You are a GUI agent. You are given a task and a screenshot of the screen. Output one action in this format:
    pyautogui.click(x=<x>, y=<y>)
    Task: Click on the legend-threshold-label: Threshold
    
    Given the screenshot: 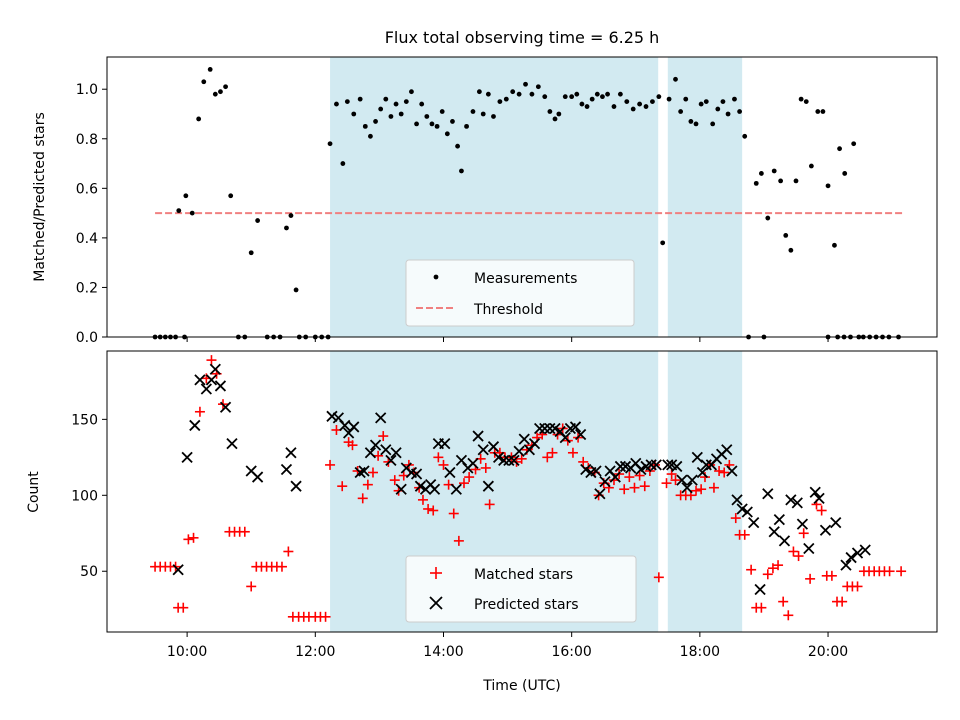 What is the action you would take?
    pyautogui.click(x=508, y=310)
    